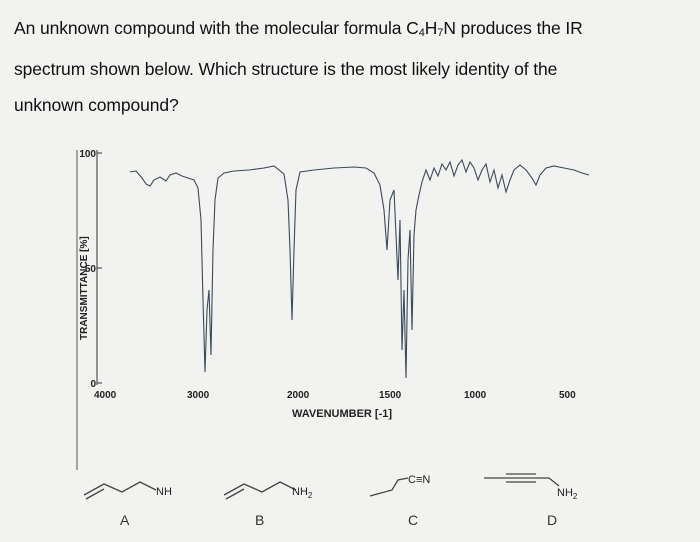 The image size is (700, 542). Describe the element at coordinates (198, 395) in the screenshot. I see `x-tick-3000: 3000` at that location.